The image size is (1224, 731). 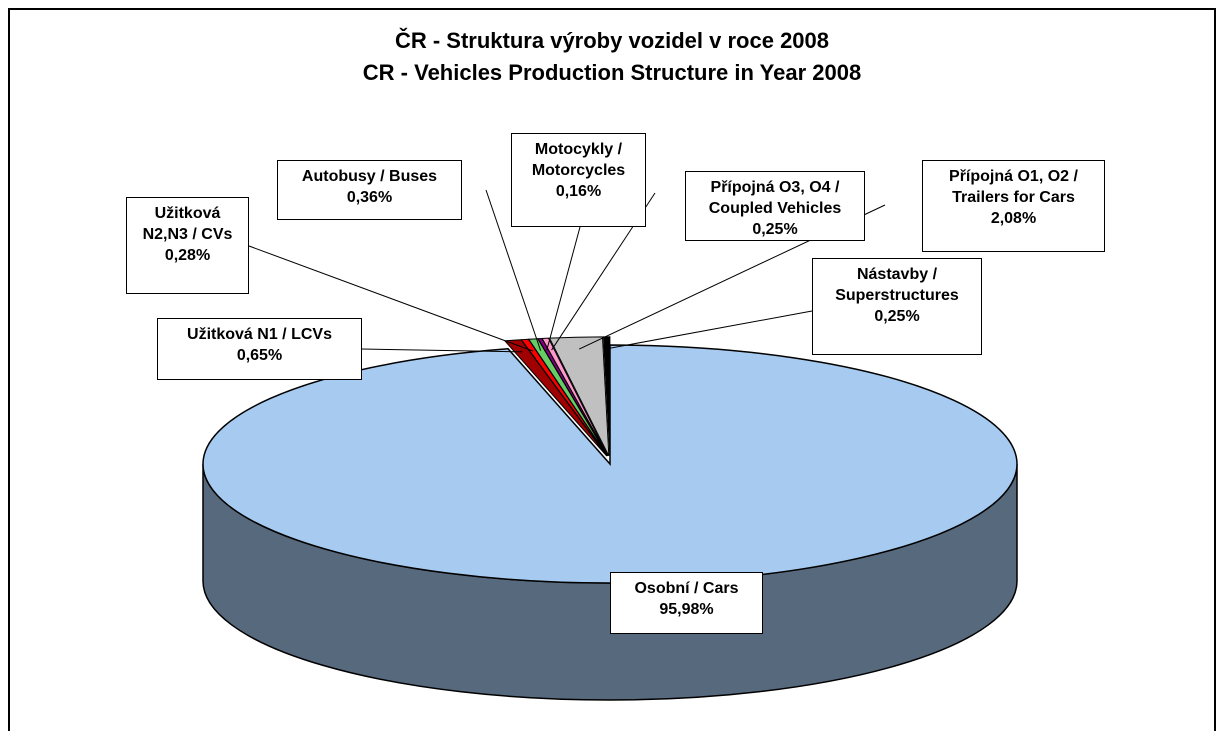 What do you see at coordinates (187, 245) in the screenshot?
I see `data-label: Užitková N2,N3 / CVs 0,28%` at bounding box center [187, 245].